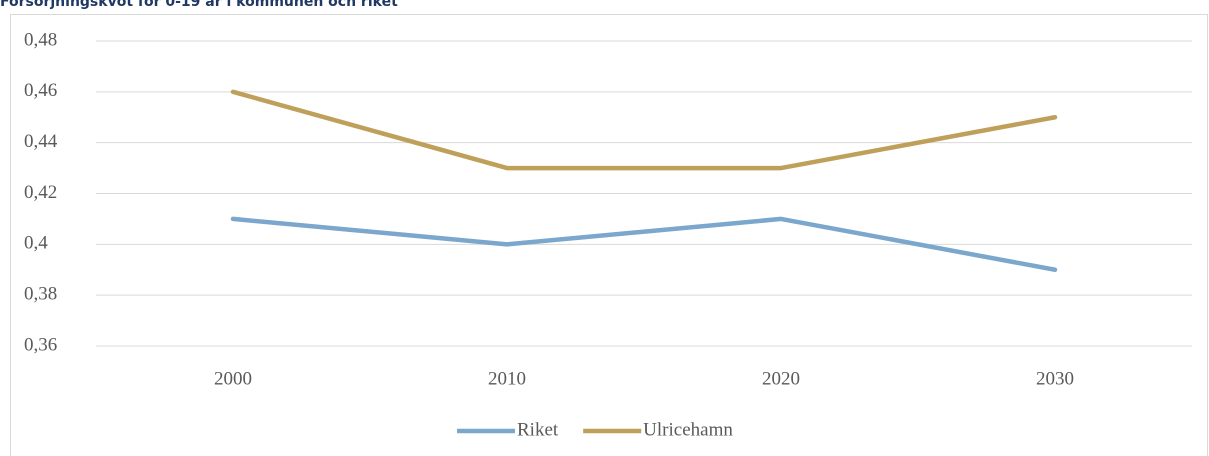 The height and width of the screenshot is (456, 1209). I want to click on y-tick-label: 0,36, so click(40, 344).